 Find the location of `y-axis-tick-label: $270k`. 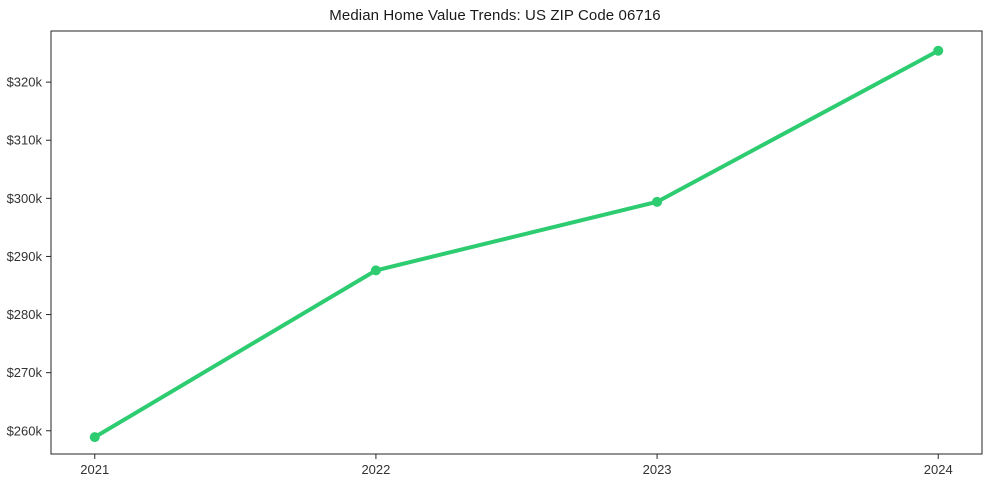

y-axis-tick-label: $270k is located at coordinates (25, 372).